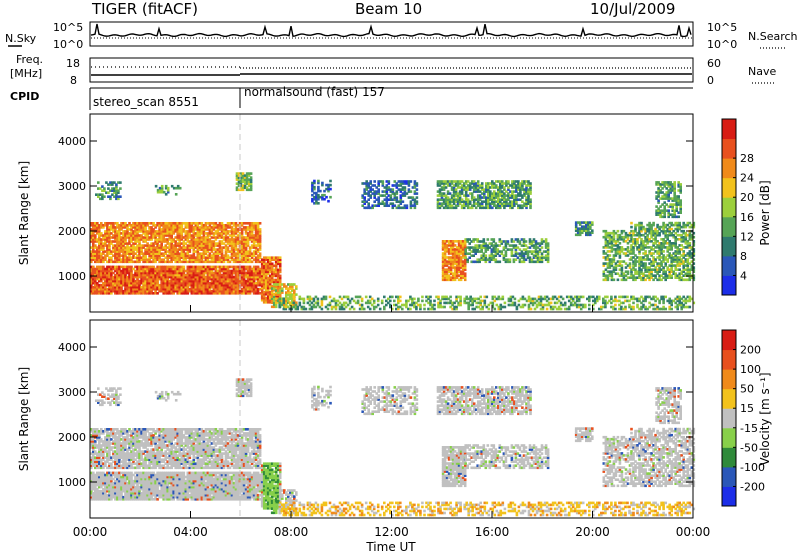  Describe the element at coordinates (144, 9) in the screenshot. I see `station-title: TIGER (fitACF)` at that location.